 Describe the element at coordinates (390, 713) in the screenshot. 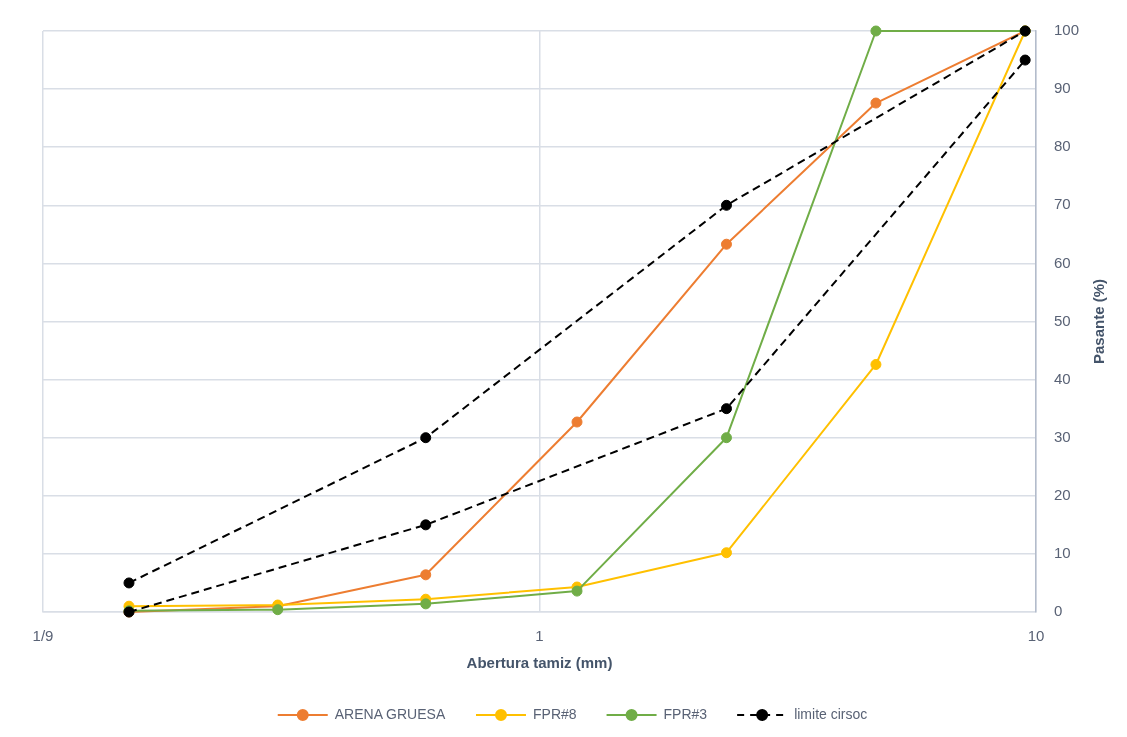

I see `legend-label: ARENA GRUESA` at that location.